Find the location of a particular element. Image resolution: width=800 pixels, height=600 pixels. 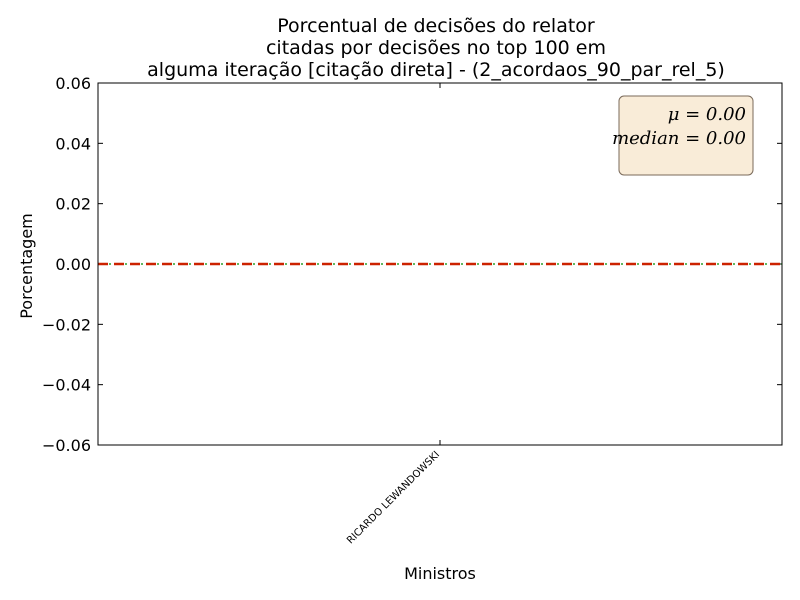

y-tick-label: −0.02 is located at coordinates (66, 324).